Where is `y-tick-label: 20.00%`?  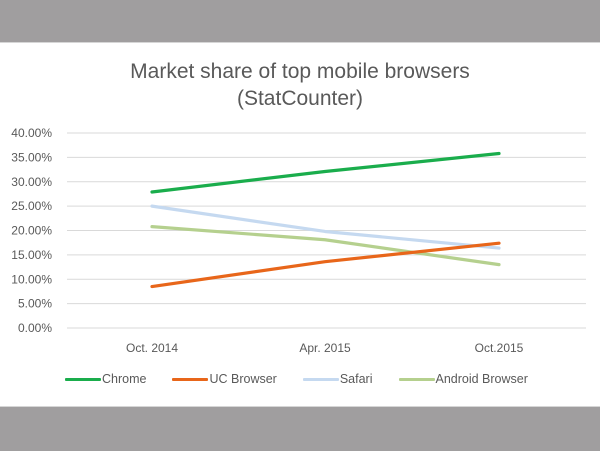
y-tick-label: 20.00% is located at coordinates (31, 231).